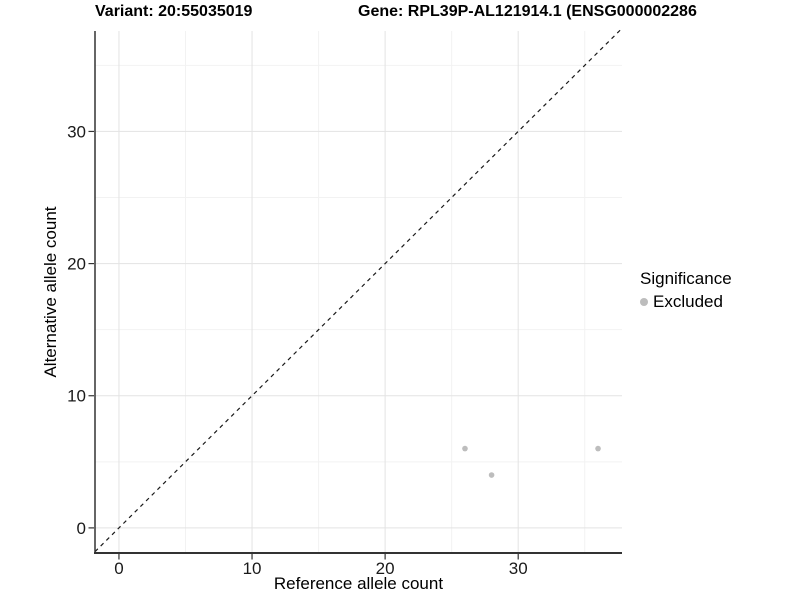  I want to click on x-tick-label: 0, so click(118, 568).